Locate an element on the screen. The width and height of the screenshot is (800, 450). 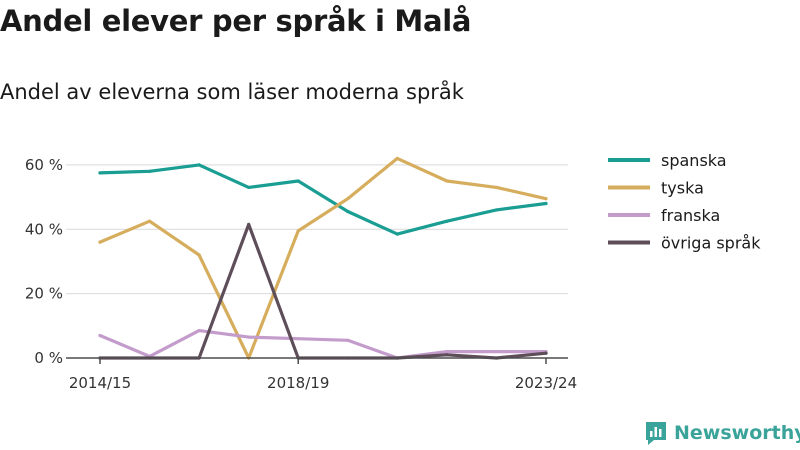
newsworthy-logo-icon is located at coordinates (656, 433).